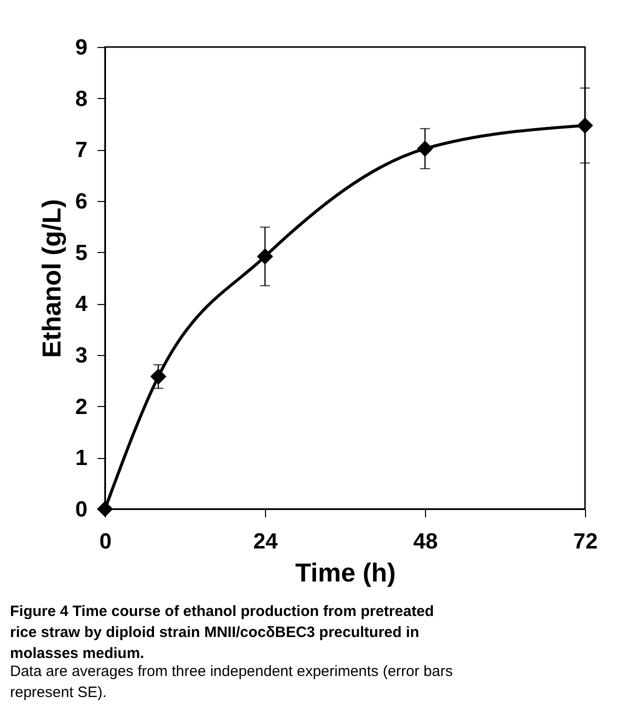 Image resolution: width=629 pixels, height=722 pixels. I want to click on y-tick-label: 3, so click(81, 355).